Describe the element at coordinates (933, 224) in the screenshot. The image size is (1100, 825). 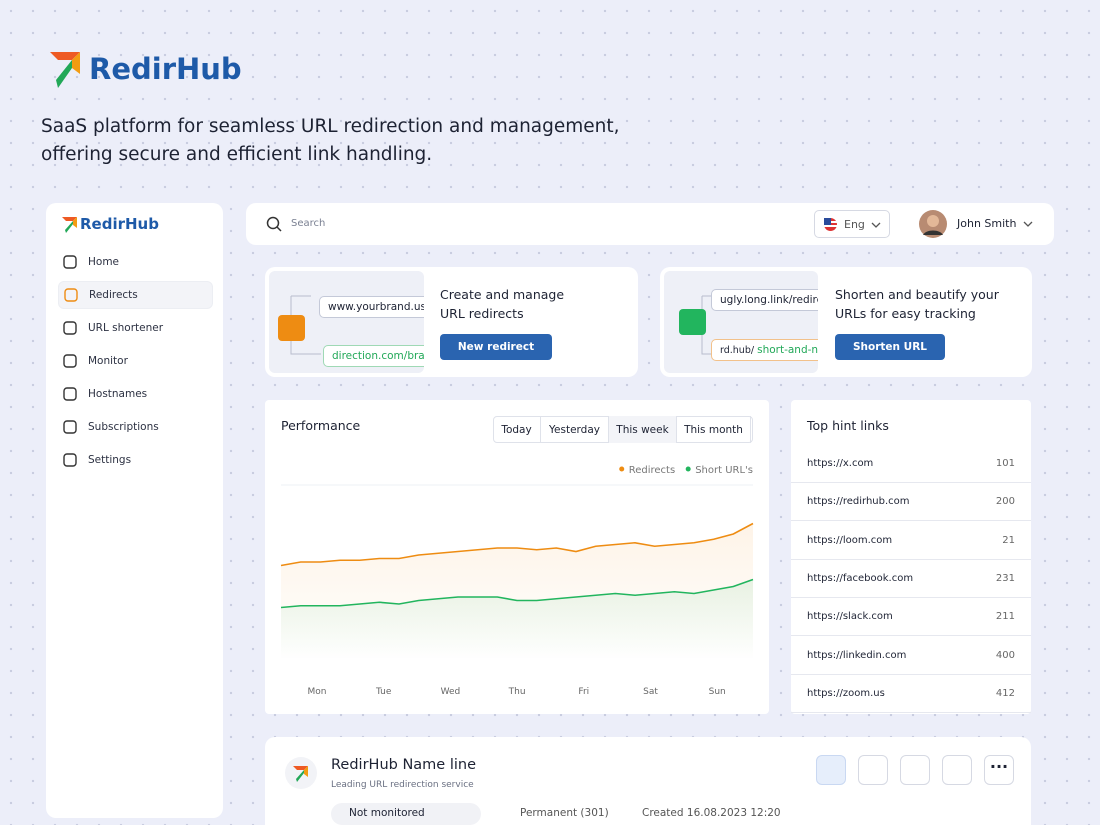
I see `avatar` at that location.